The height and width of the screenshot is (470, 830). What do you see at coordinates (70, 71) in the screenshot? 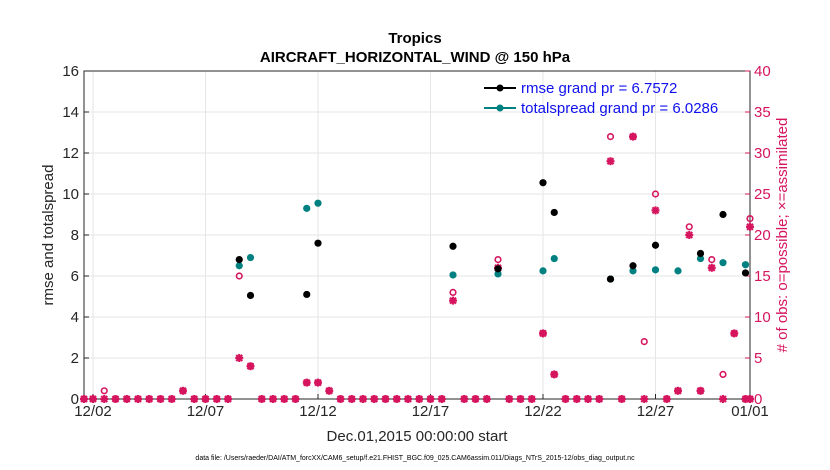
I see `y-tick-label-left: 16` at bounding box center [70, 71].